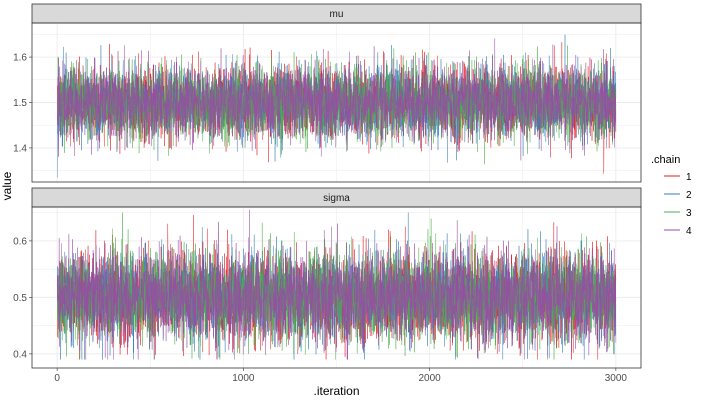 The width and height of the screenshot is (701, 400). I want to click on y-tick-label: 1.4, so click(20, 148).